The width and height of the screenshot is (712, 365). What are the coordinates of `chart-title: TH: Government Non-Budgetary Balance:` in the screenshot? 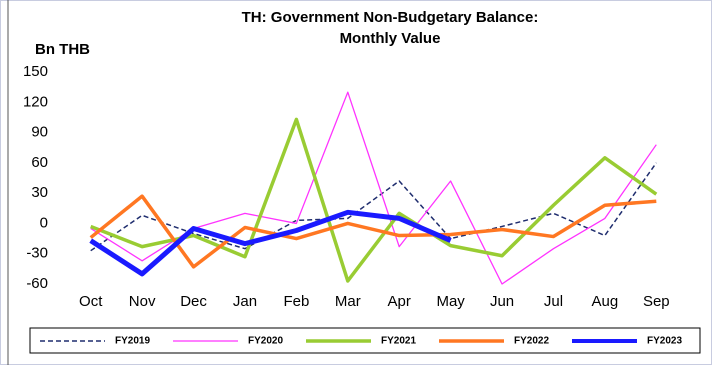 It's located at (390, 17).